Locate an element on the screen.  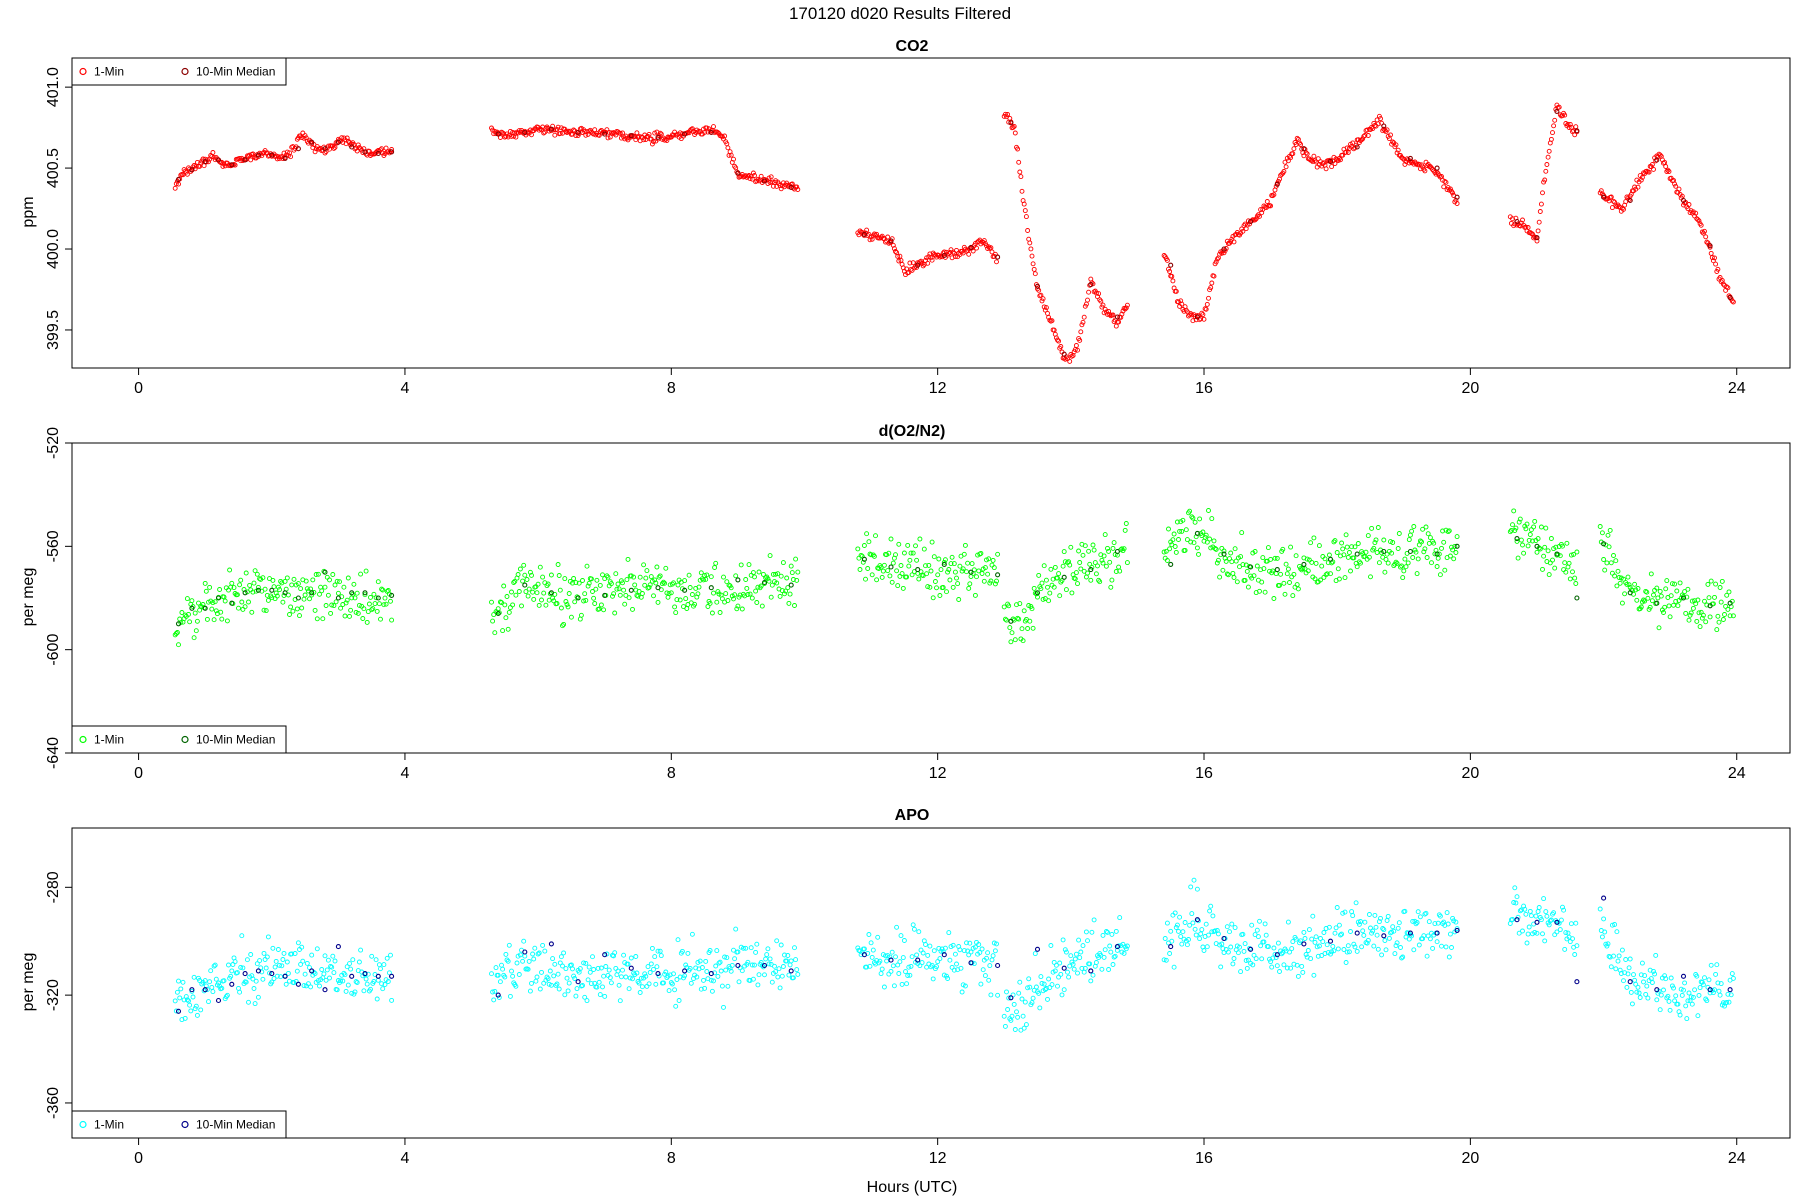
apo-y-axis-label: per meg is located at coordinates (28, 982).